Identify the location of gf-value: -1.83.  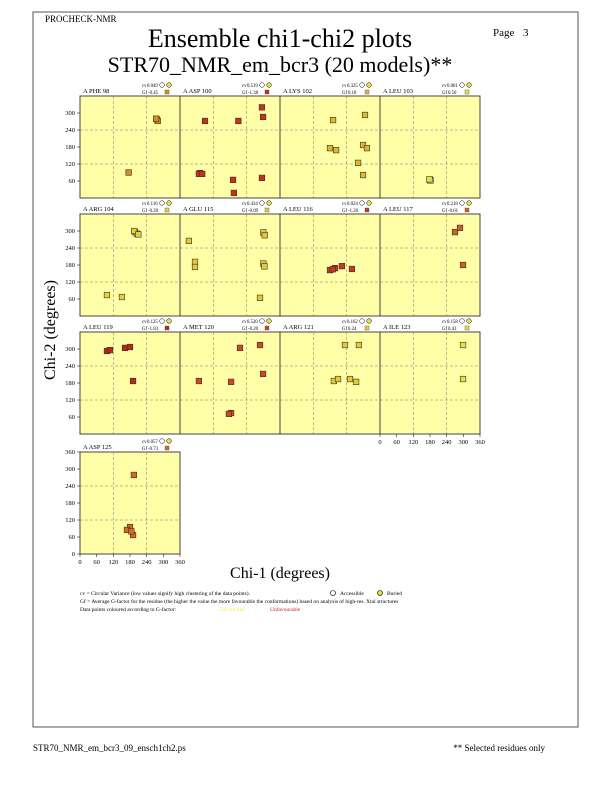
(153, 329).